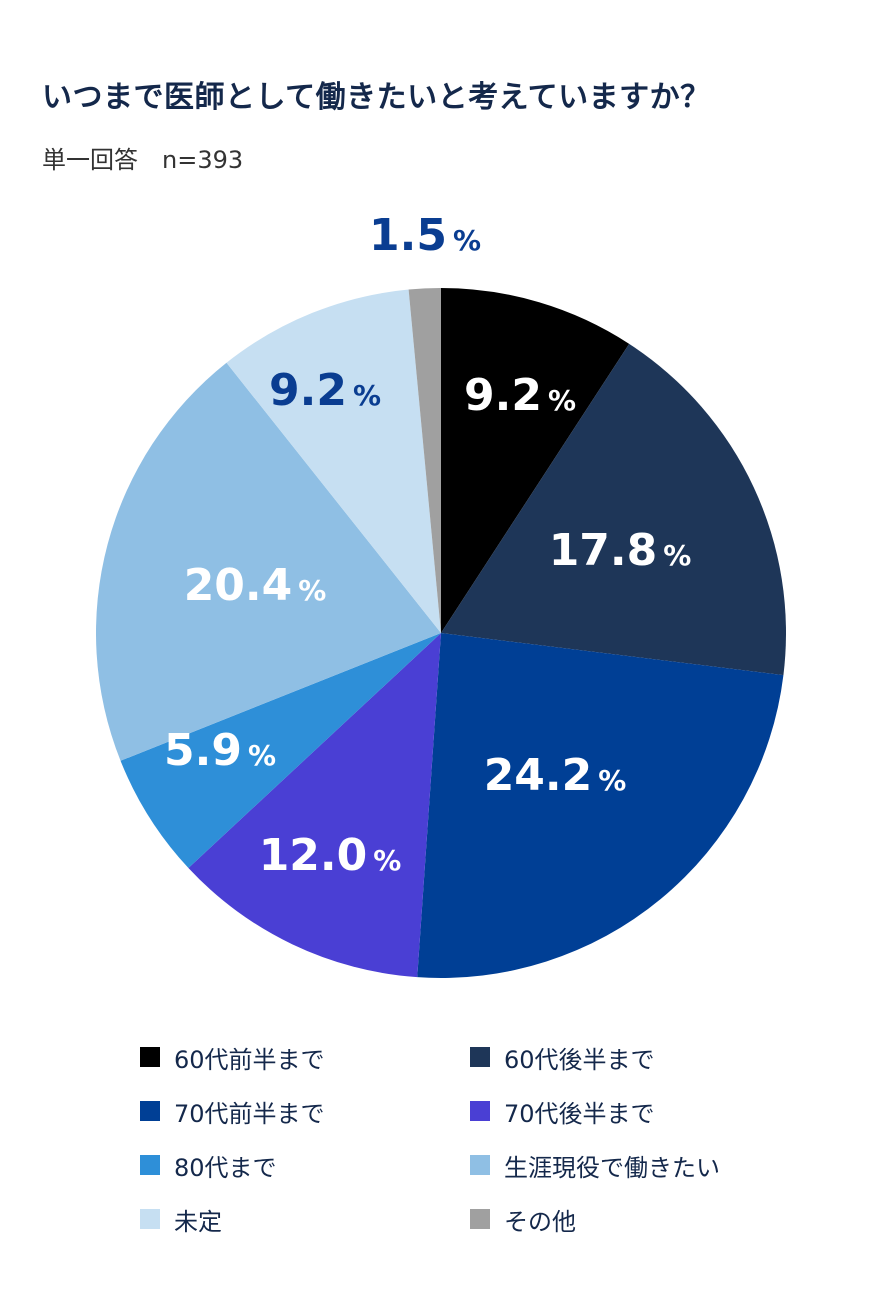 Image resolution: width=886 pixels, height=1314 pixels. What do you see at coordinates (612, 1167) in the screenshot?
I see `legend-label: 生涯現役で働きたい` at bounding box center [612, 1167].